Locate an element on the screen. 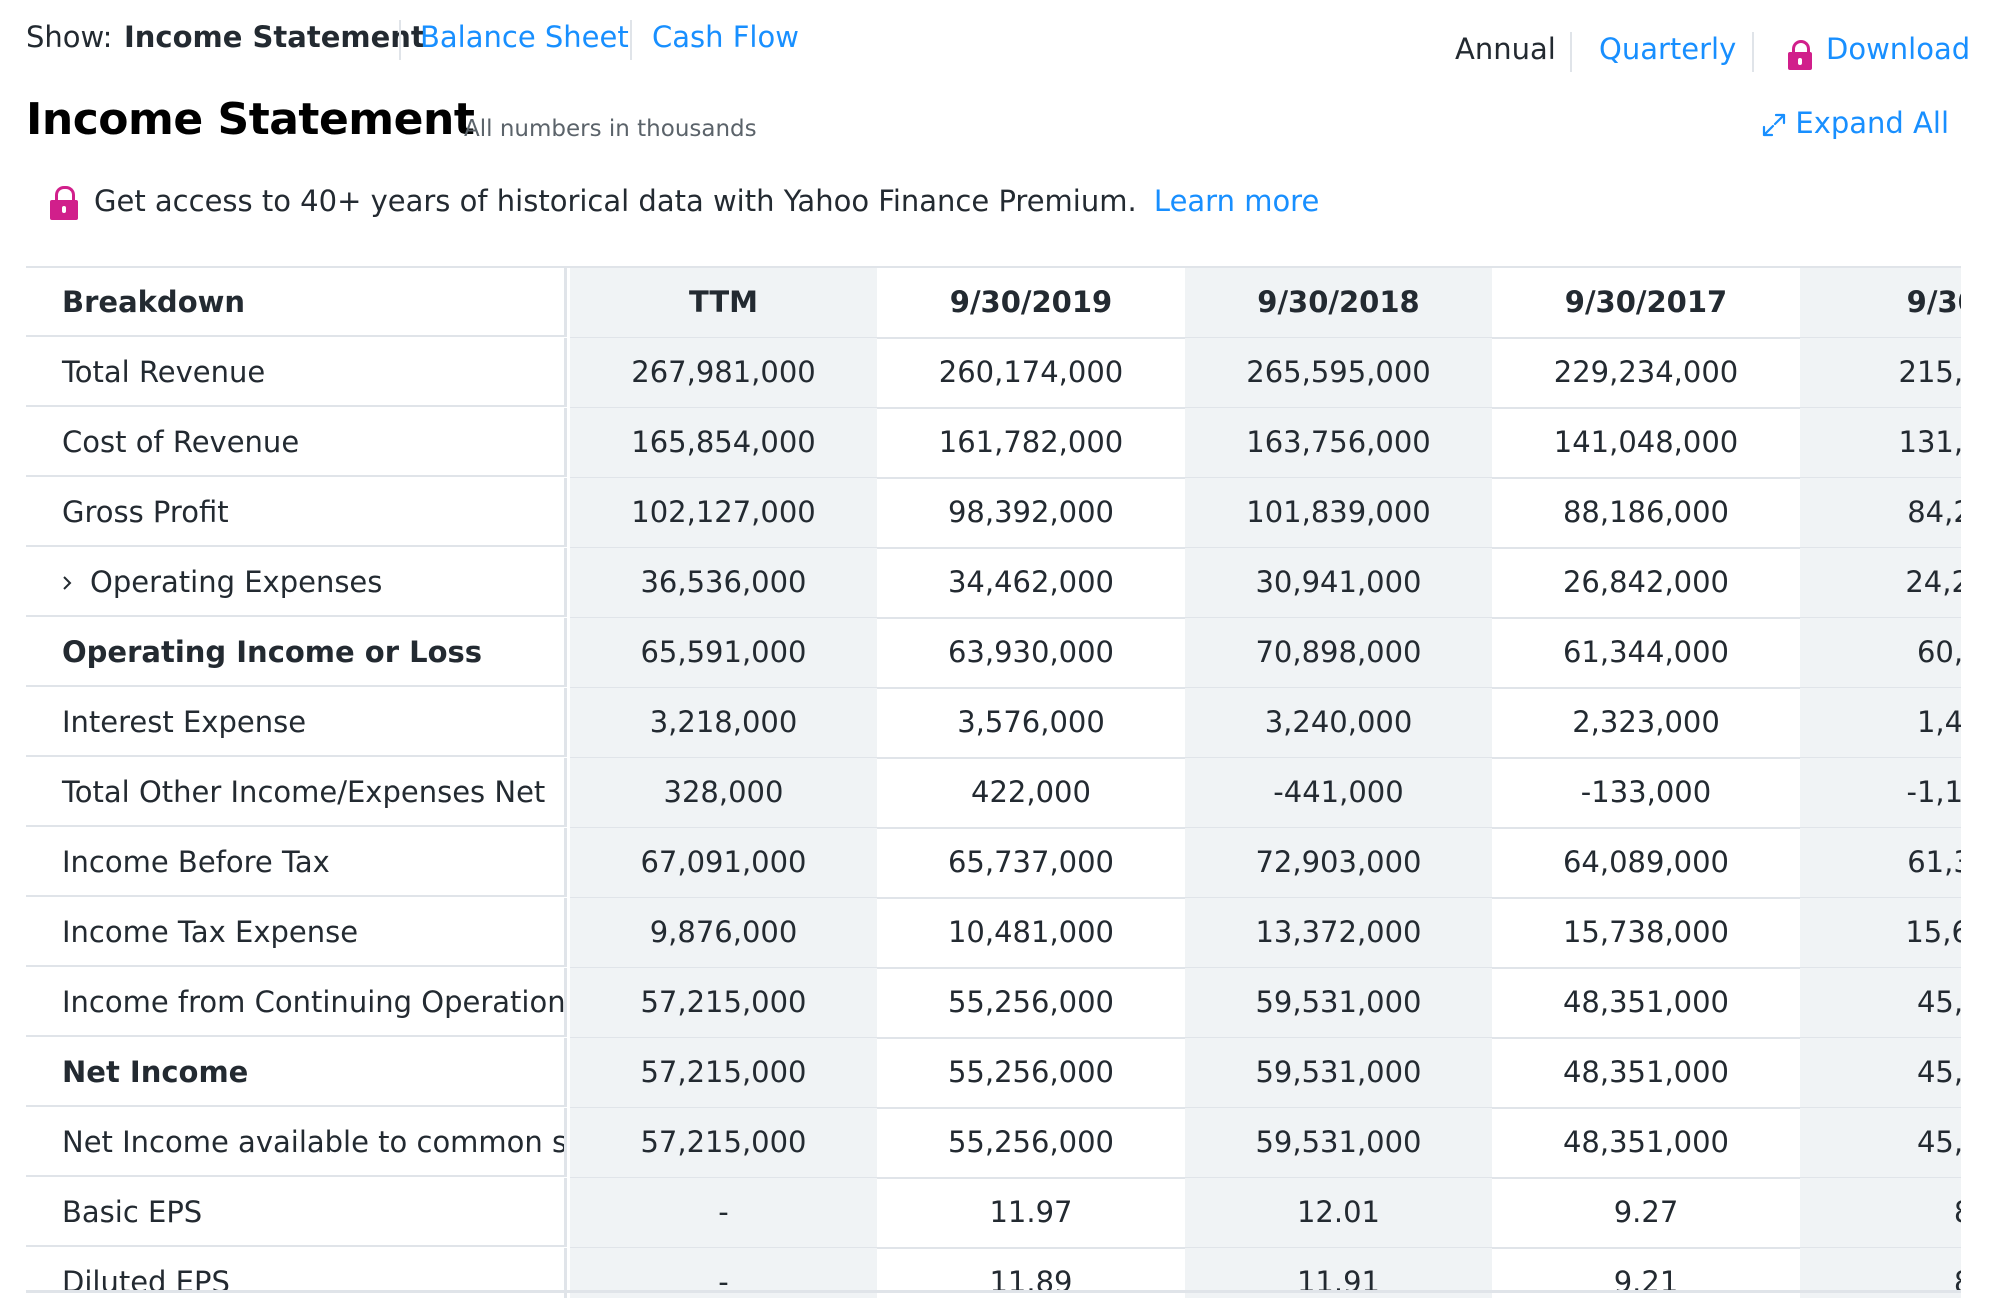 This screenshot has width=2000, height=1298. row-label: Total Revenue is located at coordinates (296, 372).